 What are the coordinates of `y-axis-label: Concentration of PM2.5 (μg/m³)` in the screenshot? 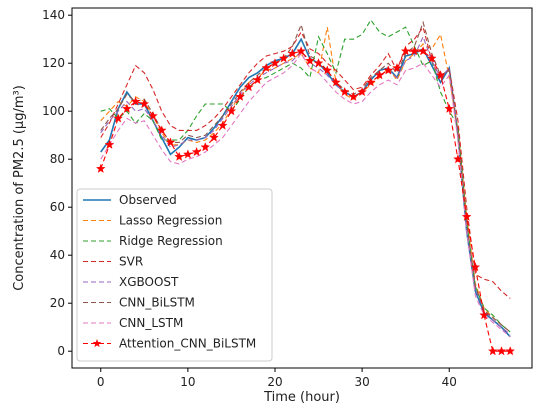 It's located at (19, 188).